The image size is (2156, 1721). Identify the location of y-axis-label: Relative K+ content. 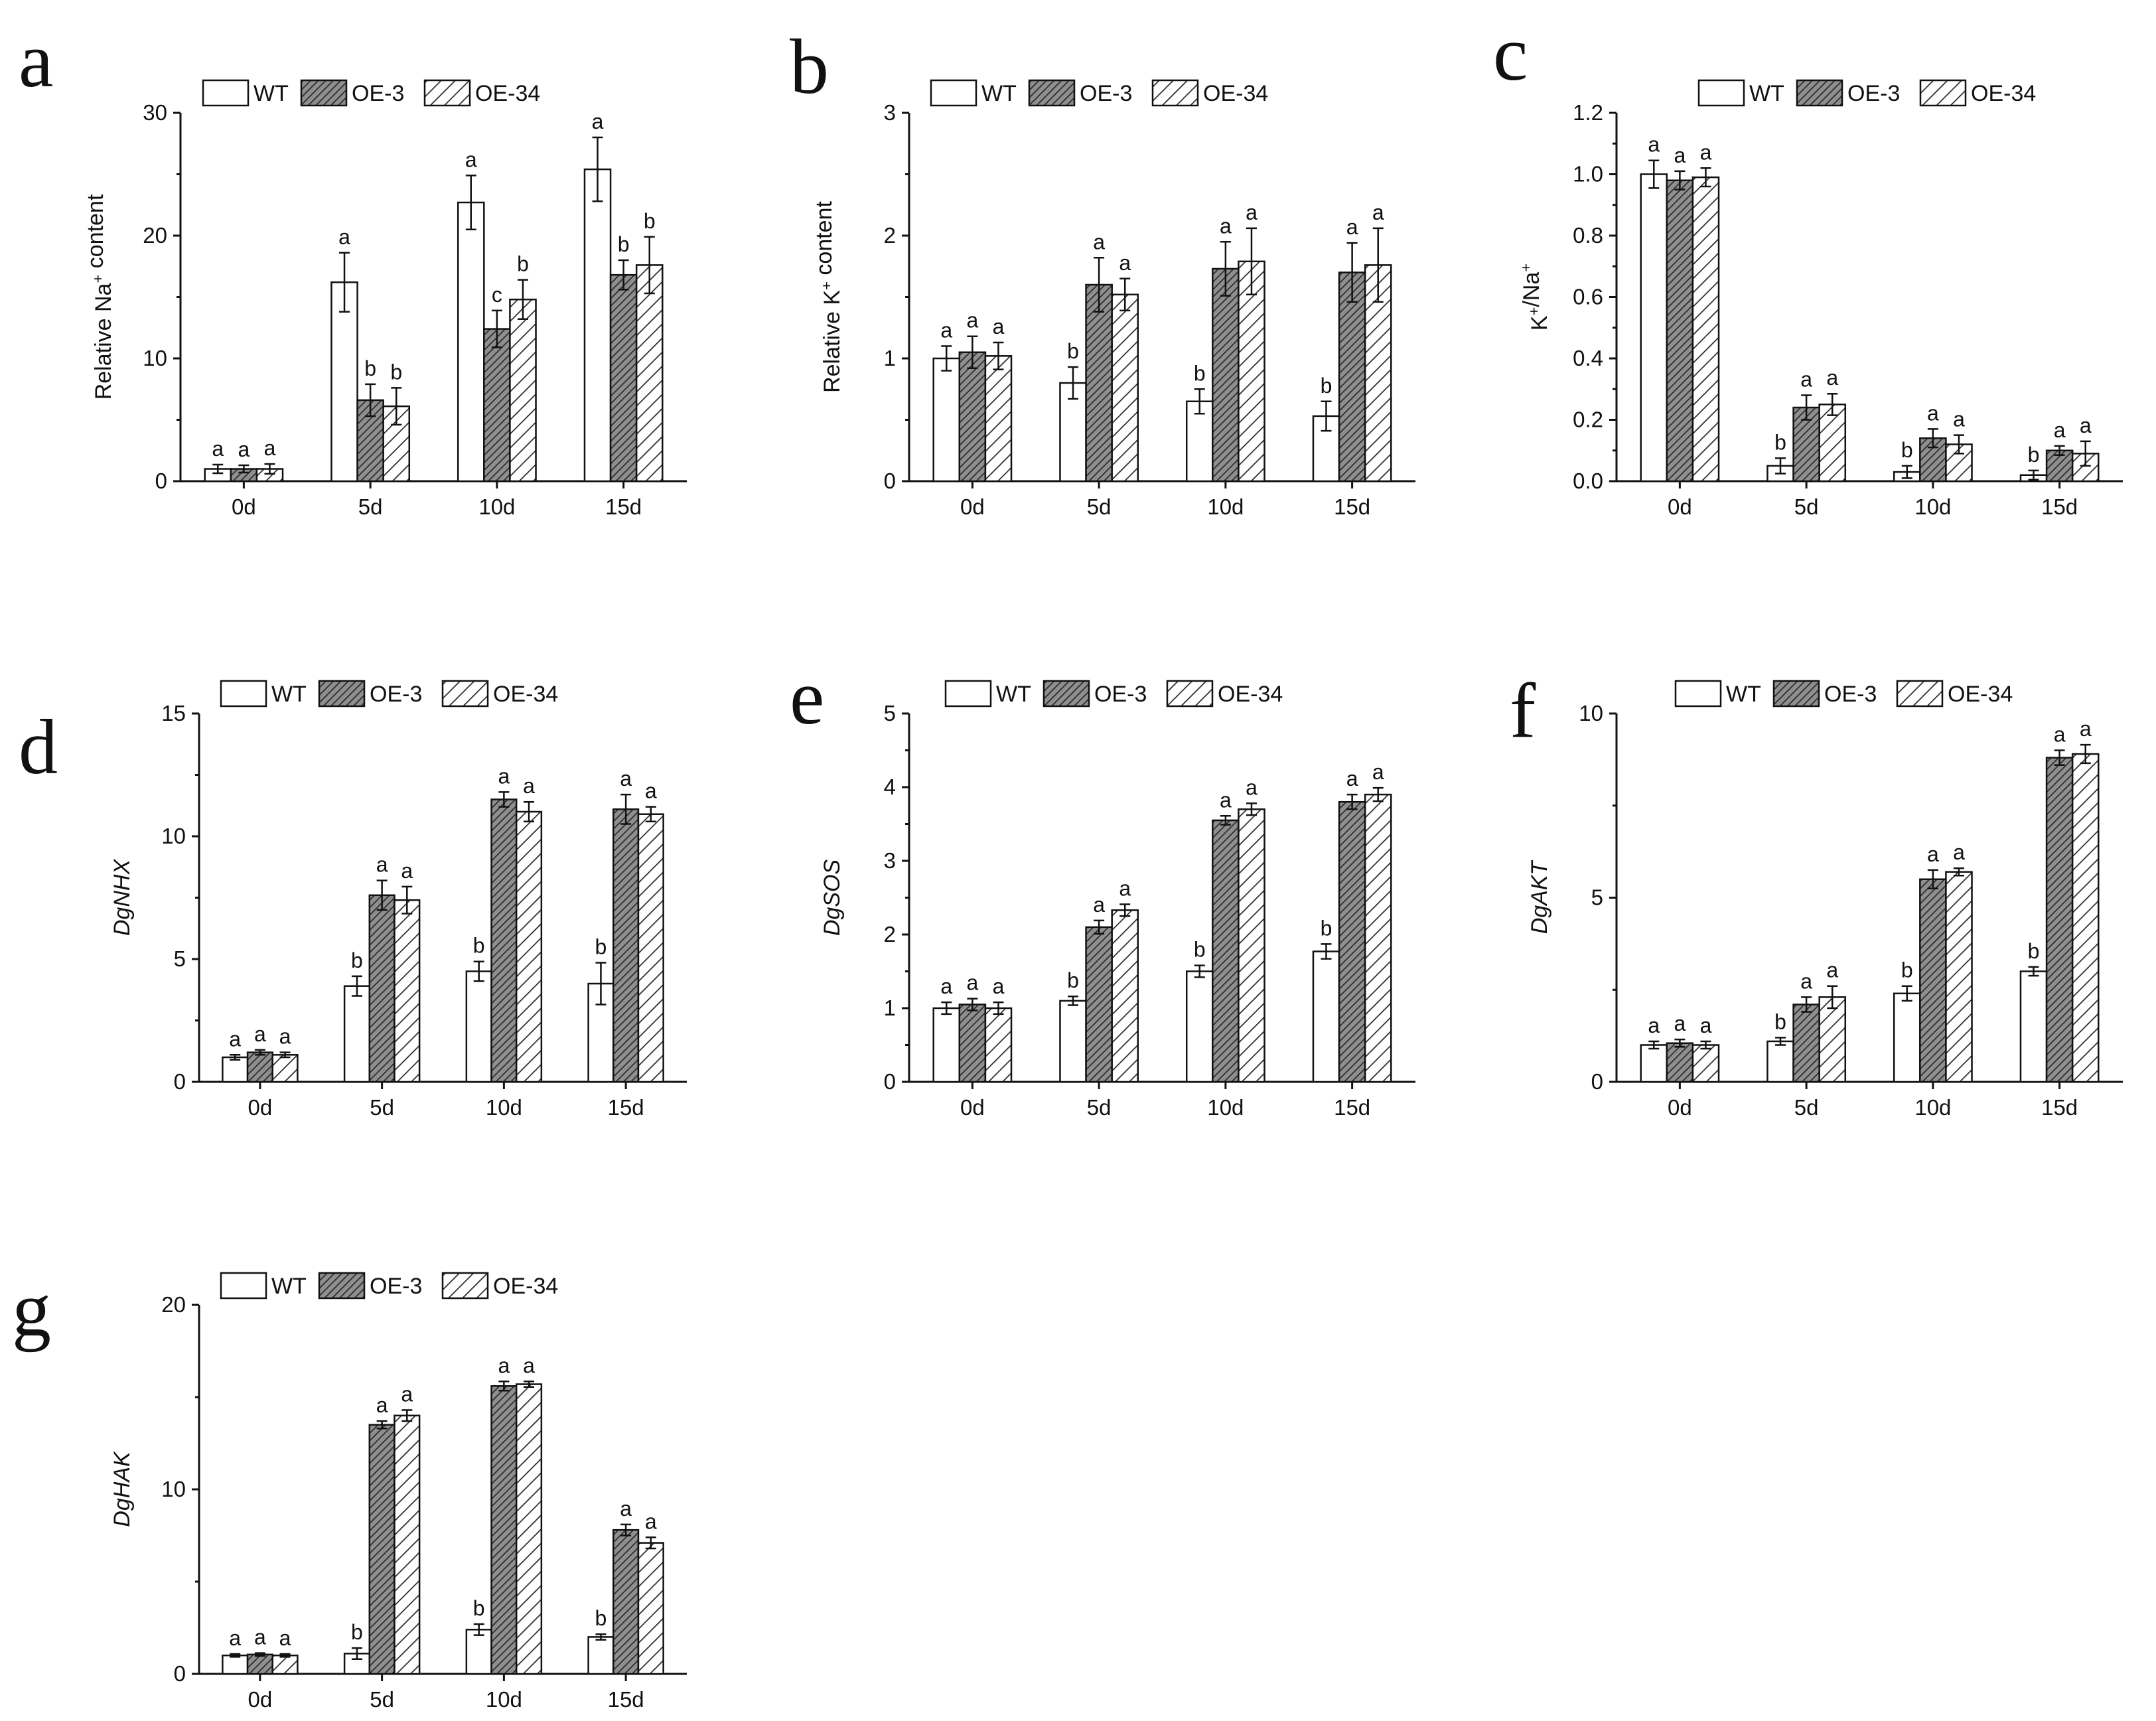
(829, 297).